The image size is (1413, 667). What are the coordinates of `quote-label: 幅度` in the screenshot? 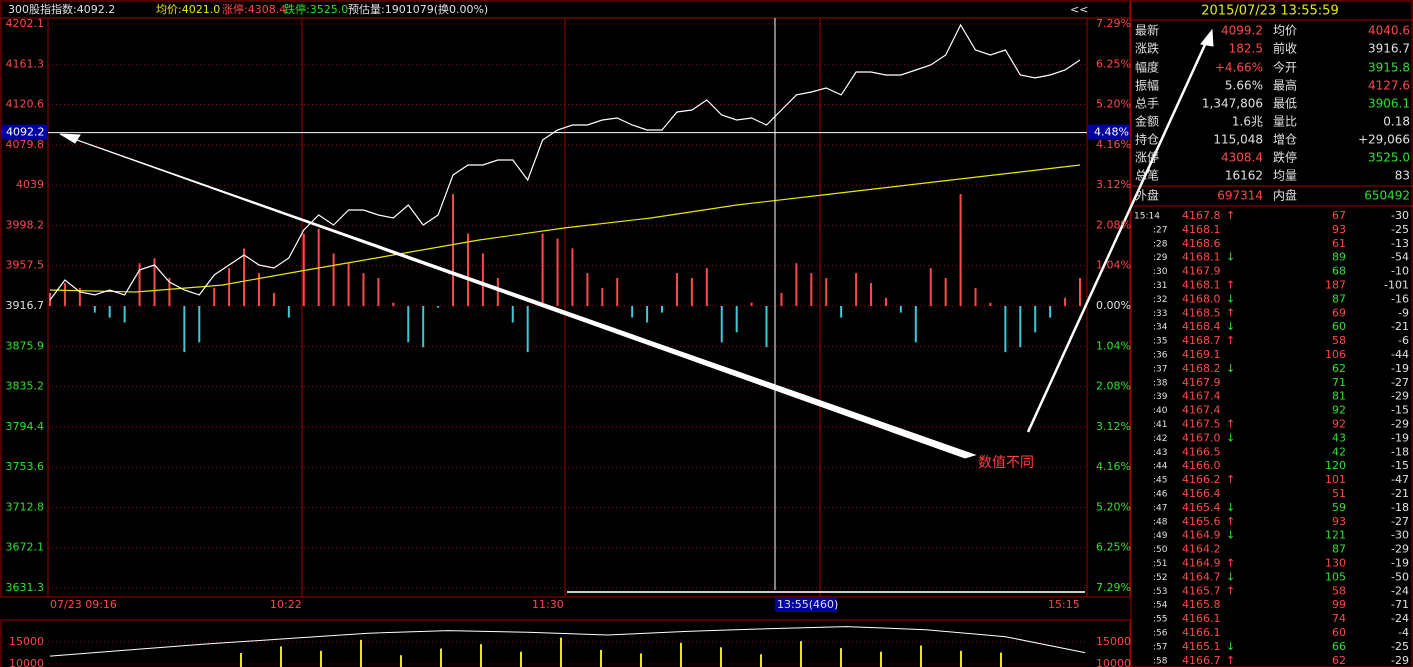 It's located at (1147, 67).